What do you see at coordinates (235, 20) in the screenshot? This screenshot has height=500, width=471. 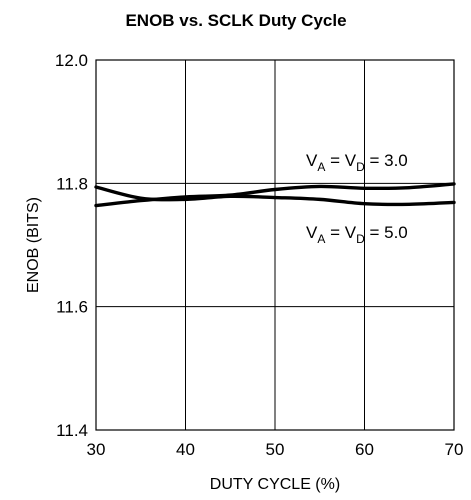 I see `chart-title: ENOB vs. SCLK Duty Cycle` at bounding box center [235, 20].